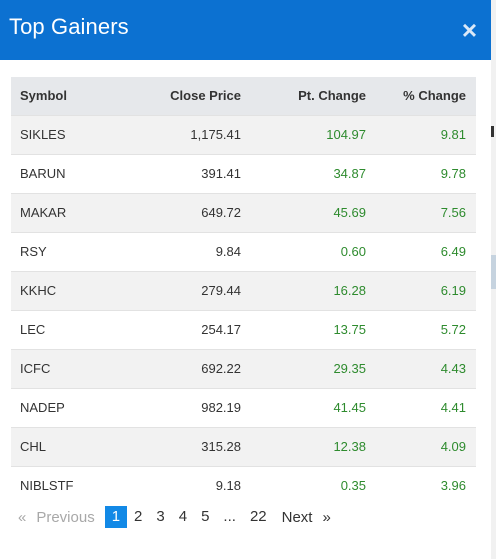 The image size is (496, 559). Describe the element at coordinates (174, 517) in the screenshot. I see `pagination: « Previous 1 2 3 4 5 ... 22 Next »` at that location.